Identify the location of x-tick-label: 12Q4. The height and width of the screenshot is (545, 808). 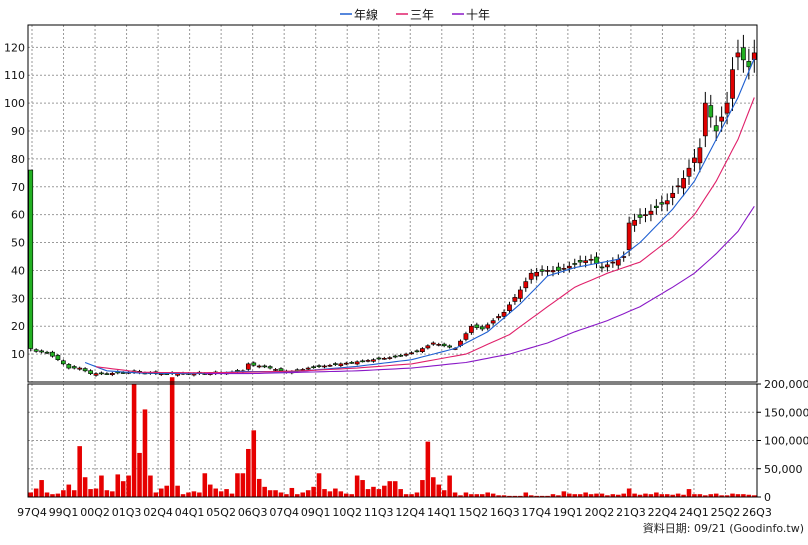
(410, 512).